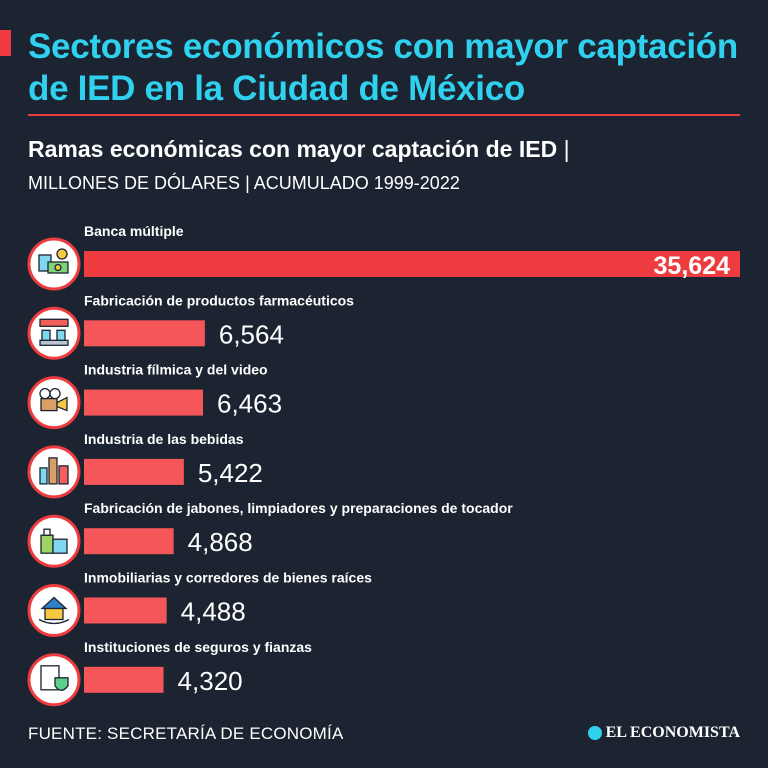 The height and width of the screenshot is (768, 768). Describe the element at coordinates (47, 544) in the screenshot. I see `soap-bottle-shape` at that location.